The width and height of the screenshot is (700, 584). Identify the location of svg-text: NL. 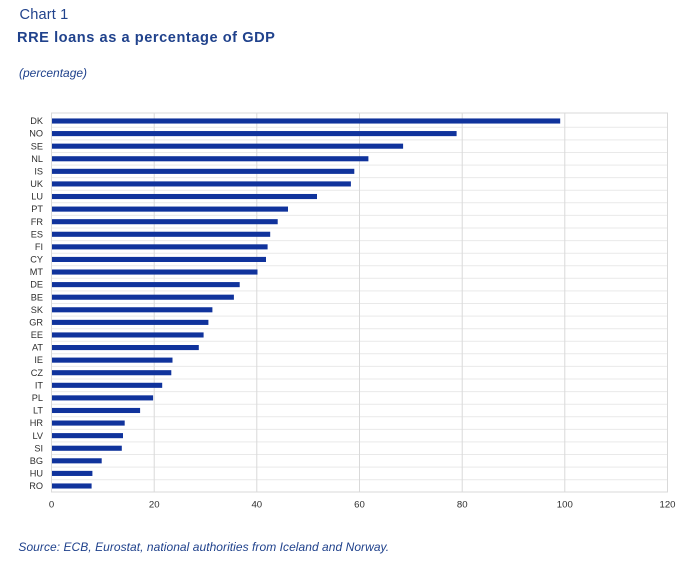
(37, 159).